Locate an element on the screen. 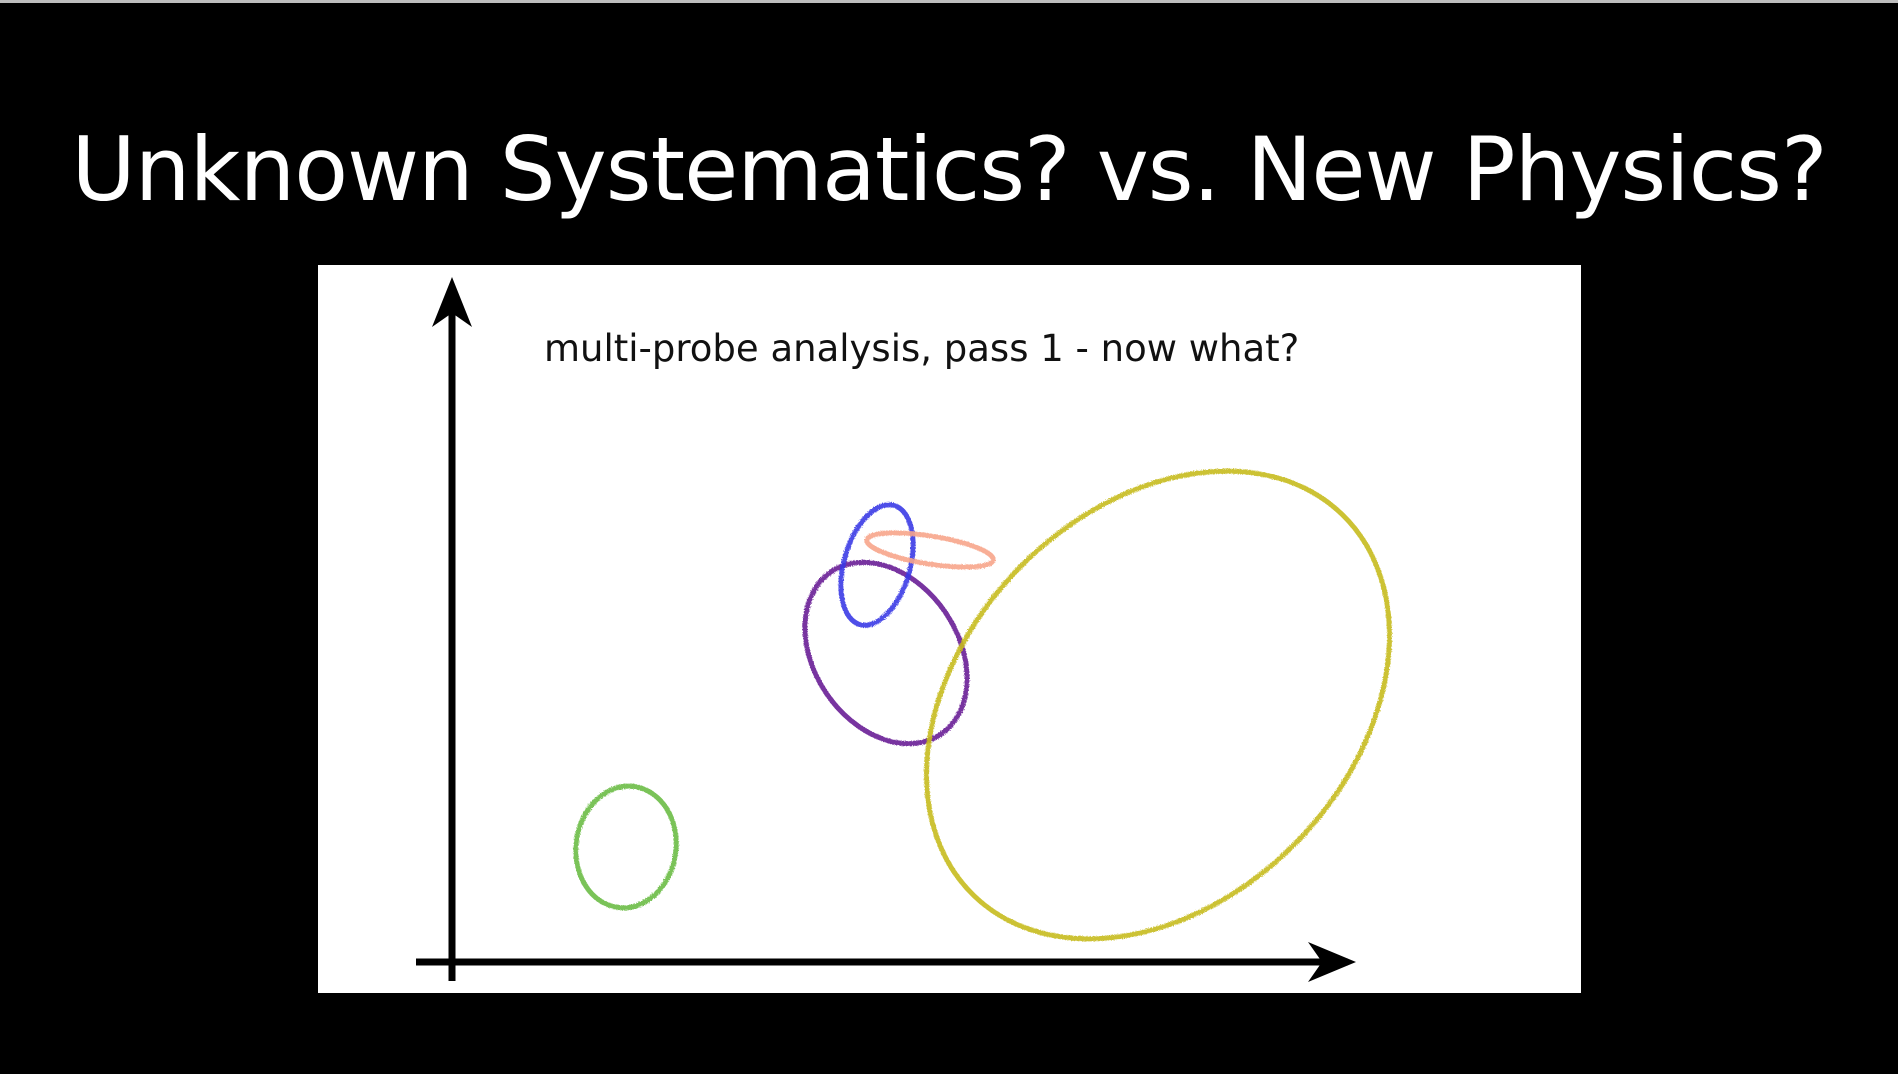  x-axis-arrowhead is located at coordinates (1332, 962).